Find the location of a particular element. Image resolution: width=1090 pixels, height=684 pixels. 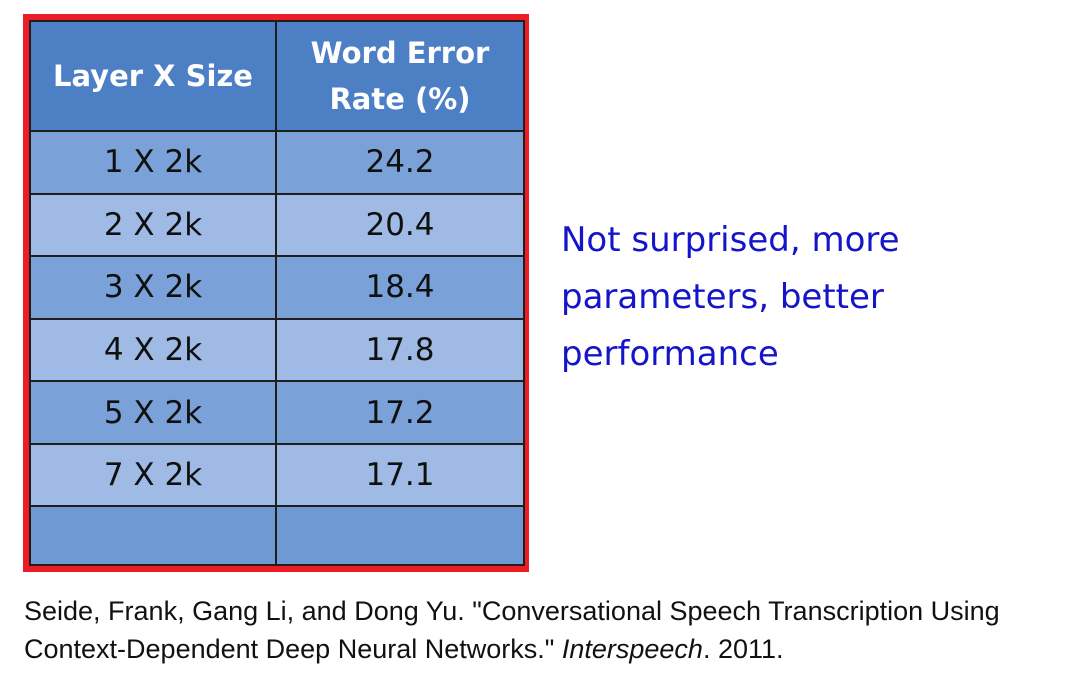

cell-layer-size: 5 X 2k is located at coordinates (153, 412).